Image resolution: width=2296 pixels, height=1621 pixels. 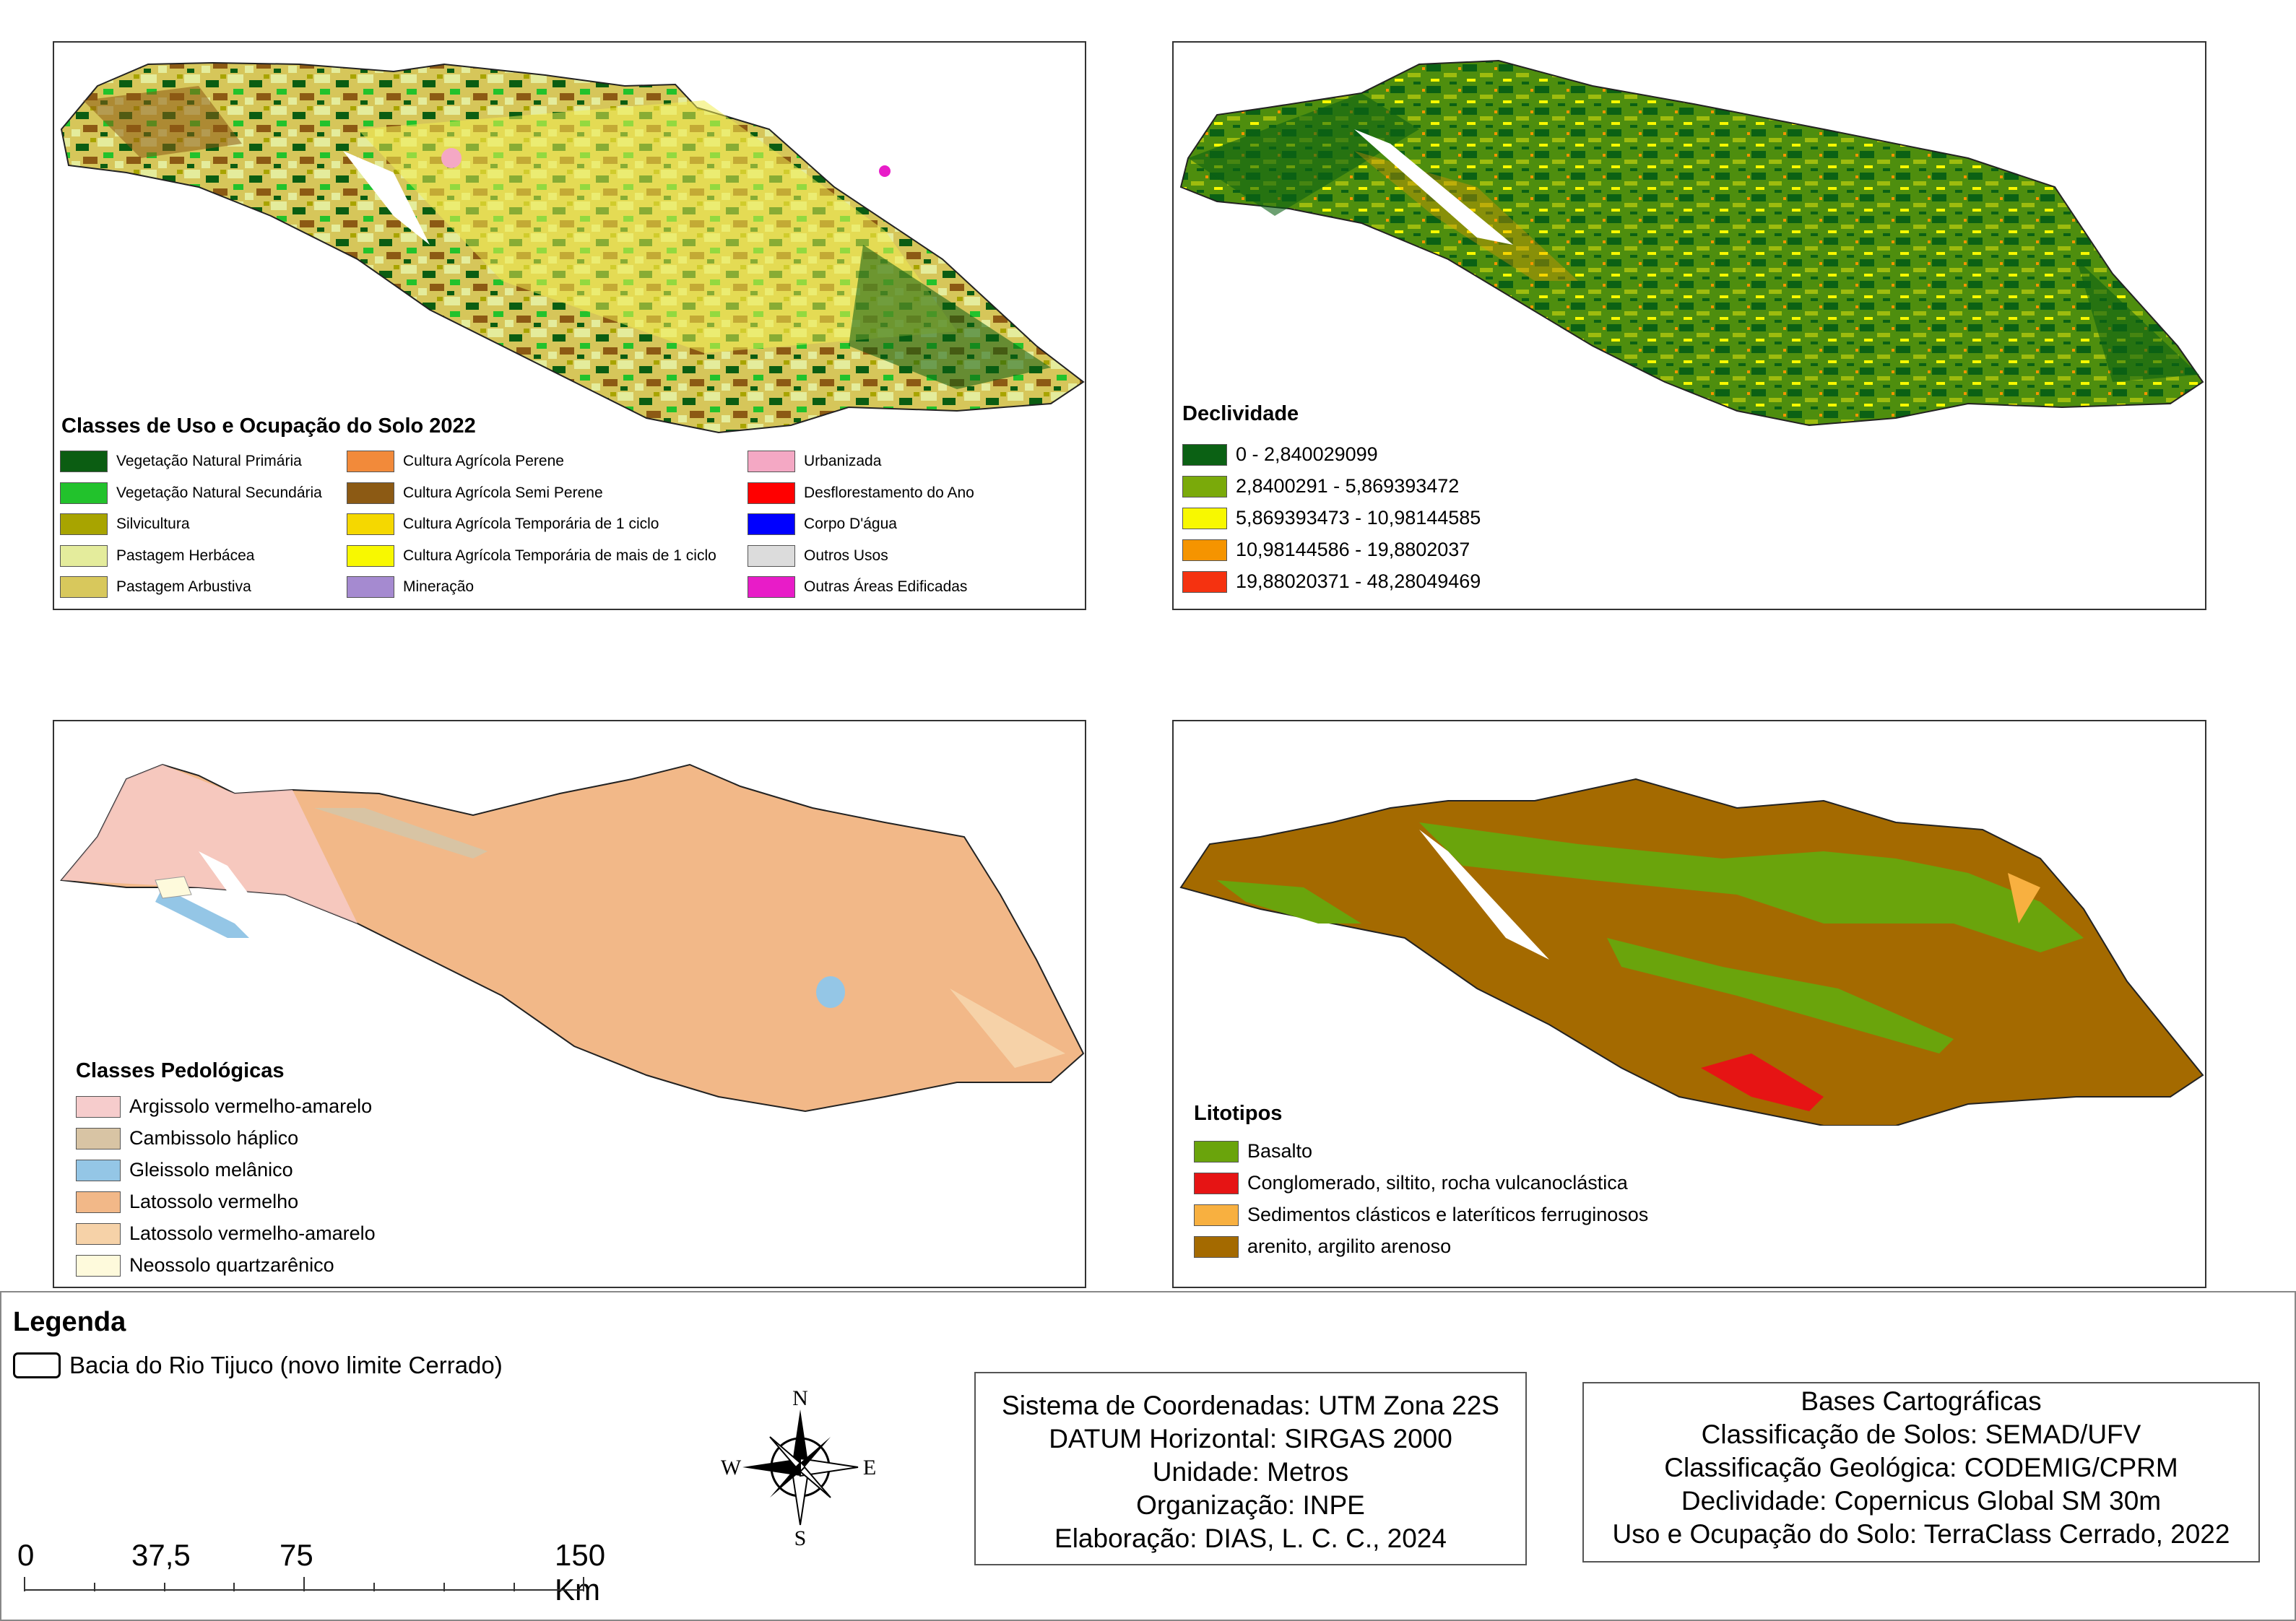 I want to click on scale-bar: 0 37,5 75 150 Km, so click(x=338, y=1572).